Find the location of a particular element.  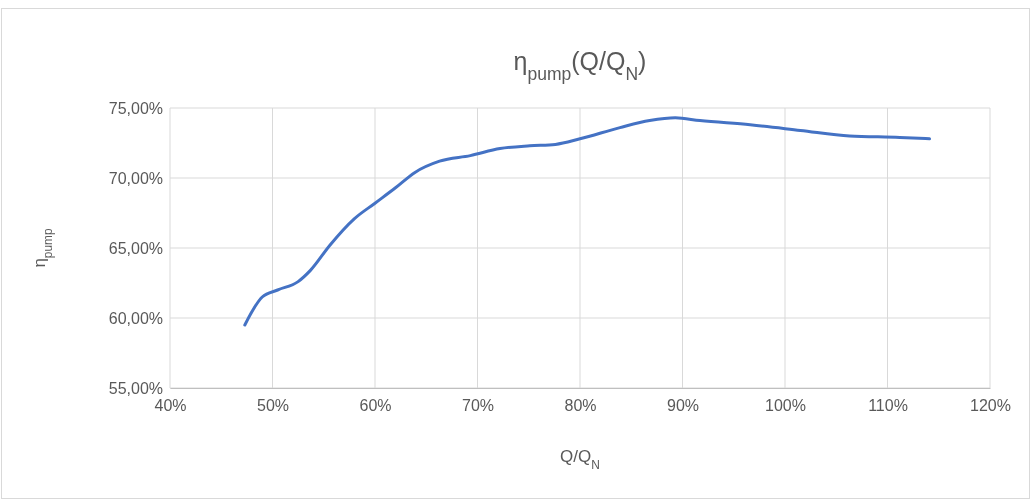

y-tick-label: 55,00% is located at coordinates (135, 388).